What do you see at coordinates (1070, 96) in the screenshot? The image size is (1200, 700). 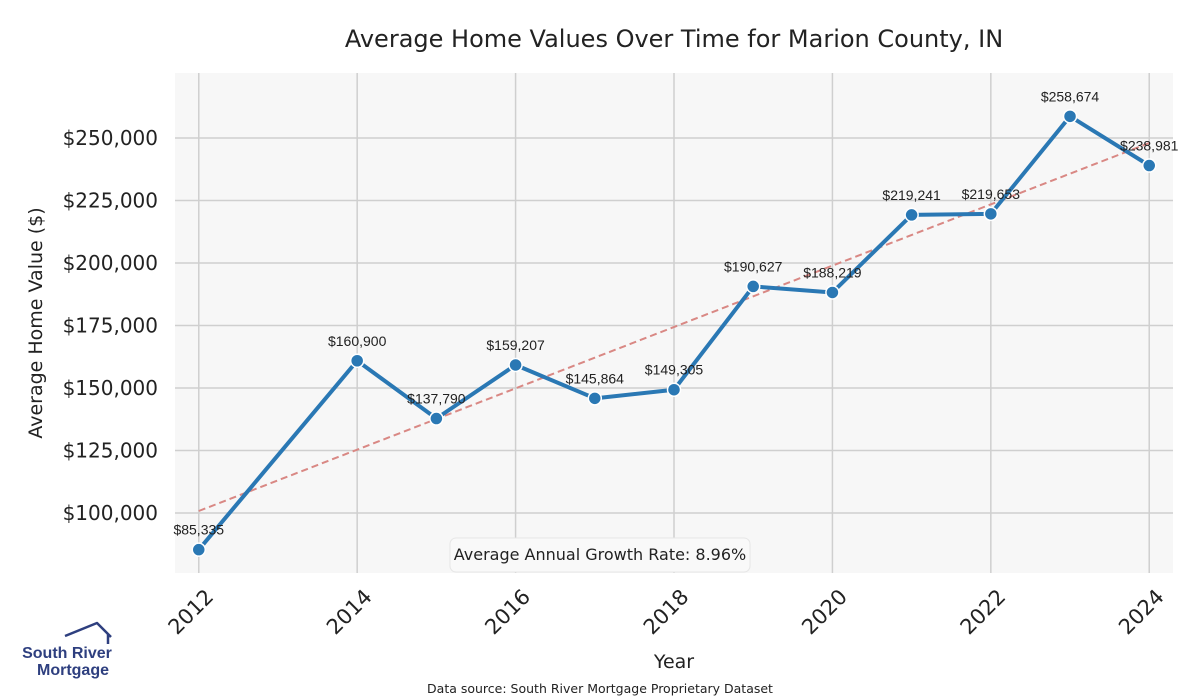 I see `data-label: $258,674` at bounding box center [1070, 96].